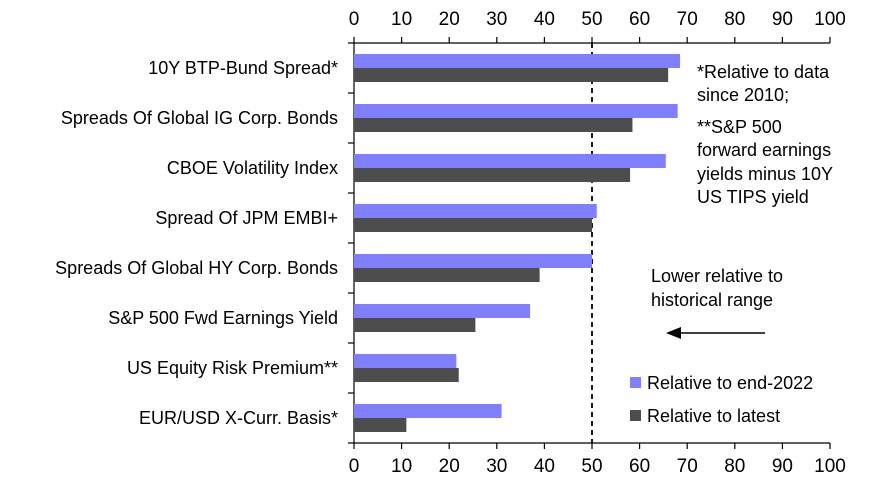 The width and height of the screenshot is (874, 481). What do you see at coordinates (763, 72) in the screenshot?
I see `note-line-1: *Relative to data` at bounding box center [763, 72].